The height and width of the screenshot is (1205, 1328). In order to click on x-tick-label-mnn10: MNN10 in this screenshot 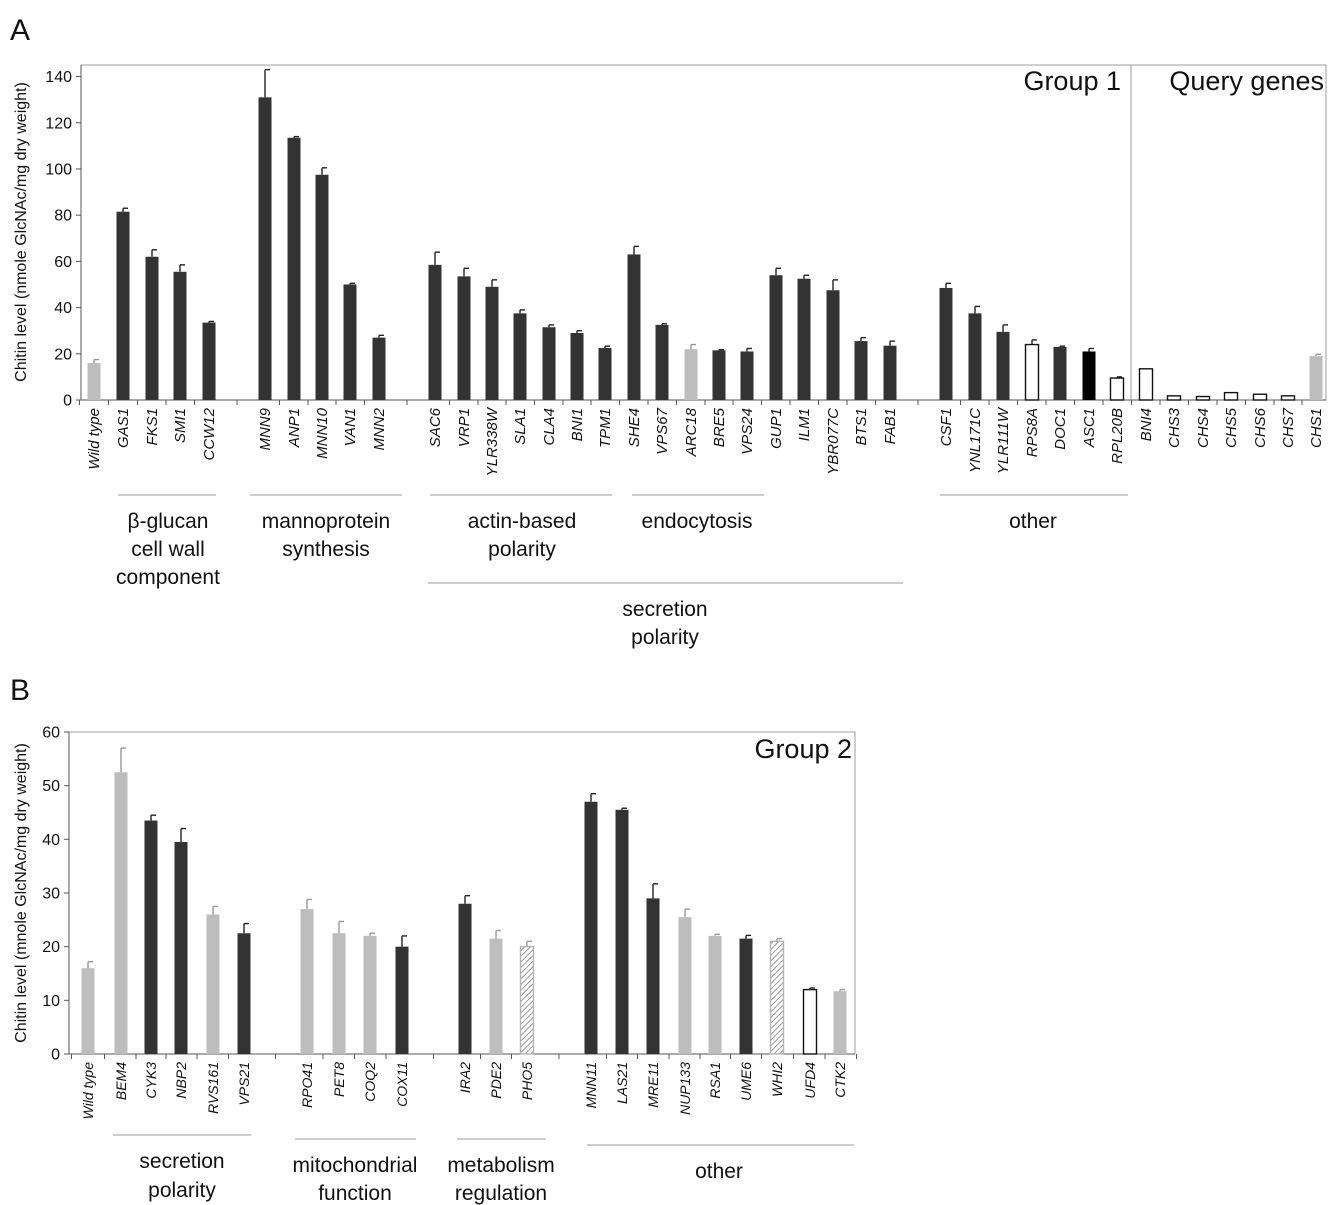, I will do `click(322, 433)`.